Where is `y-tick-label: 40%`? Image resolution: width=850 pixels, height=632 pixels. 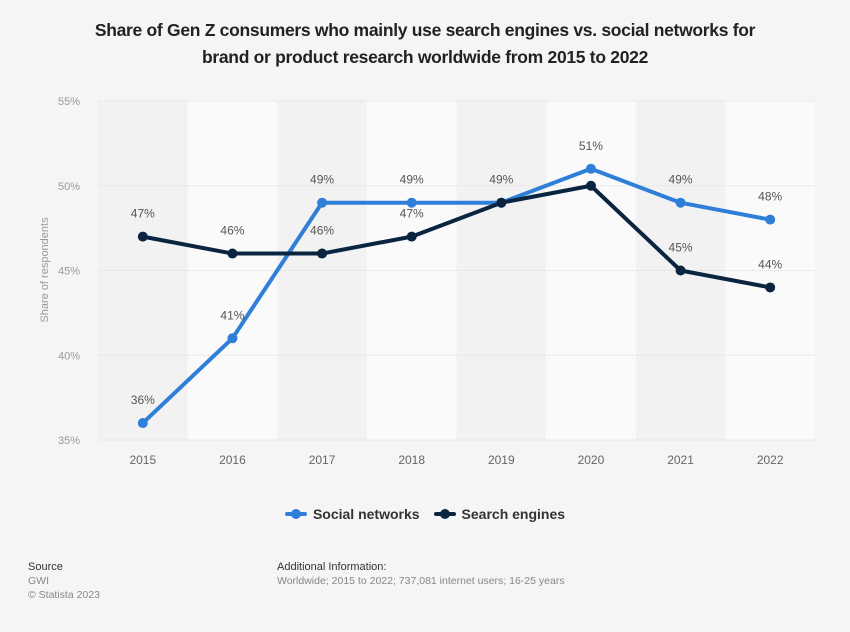 y-tick-label: 40% is located at coordinates (69, 356).